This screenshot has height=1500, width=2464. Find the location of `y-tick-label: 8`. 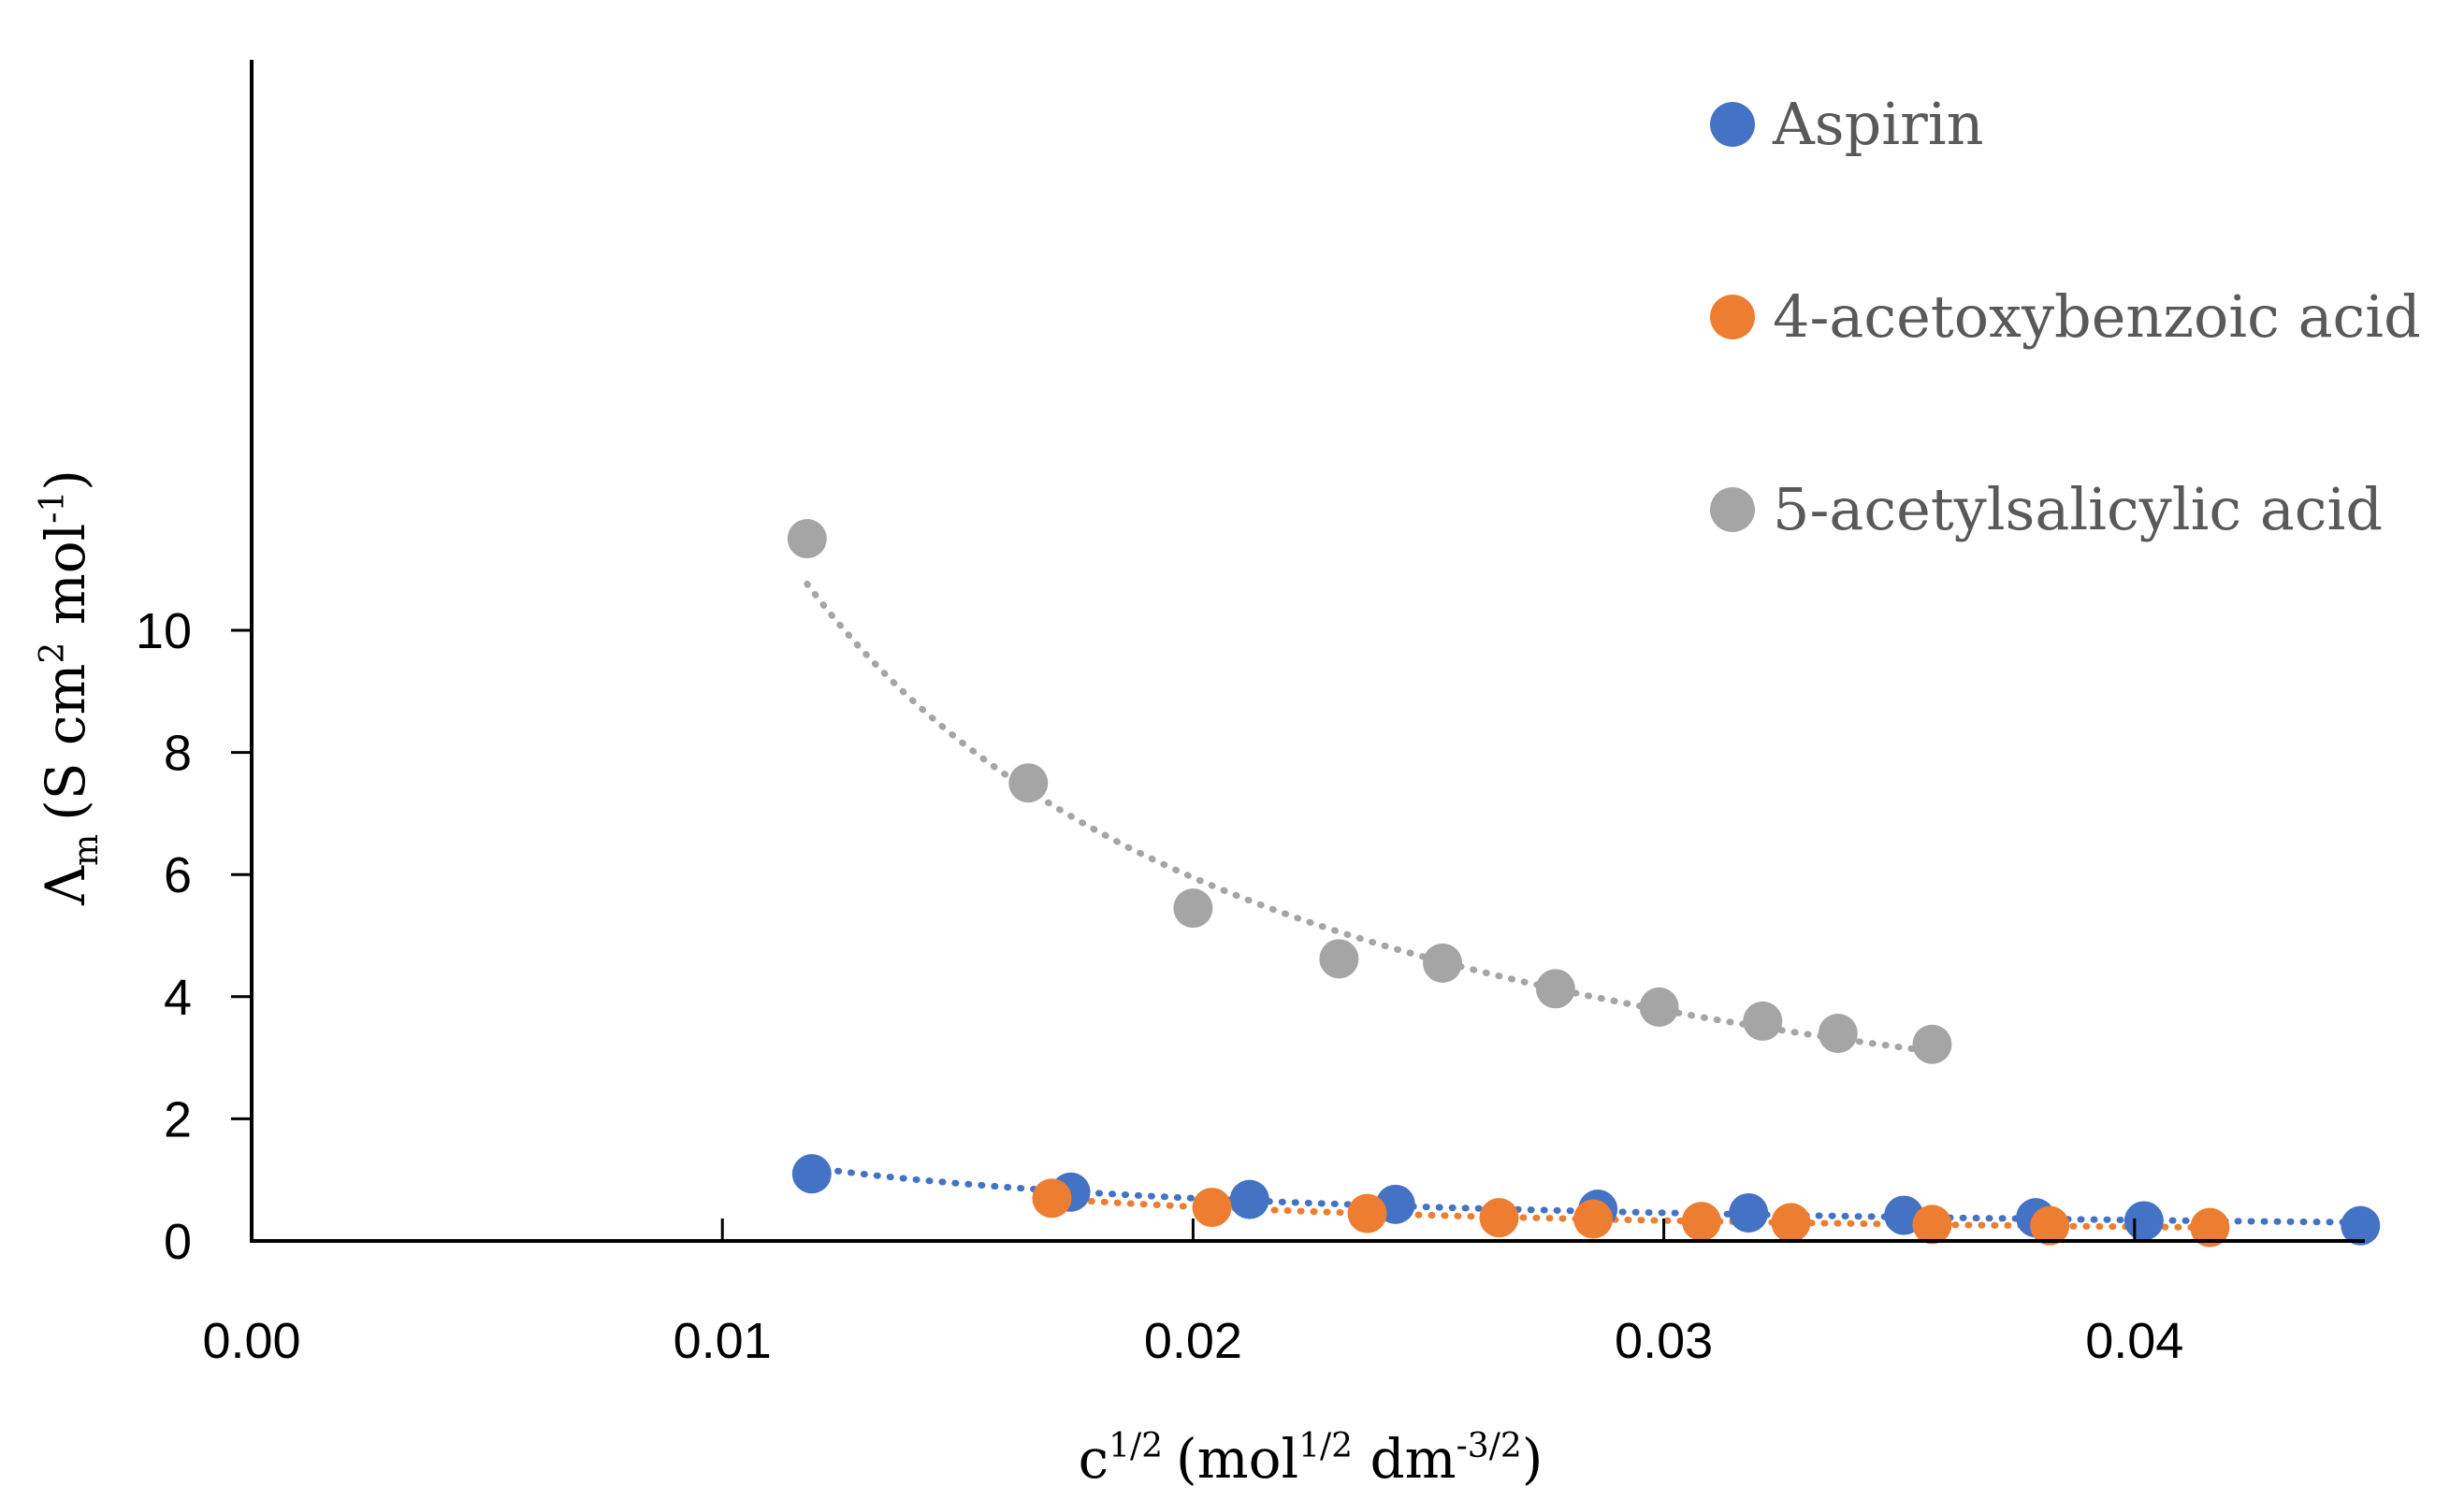

y-tick-label: 8 is located at coordinates (178, 754).